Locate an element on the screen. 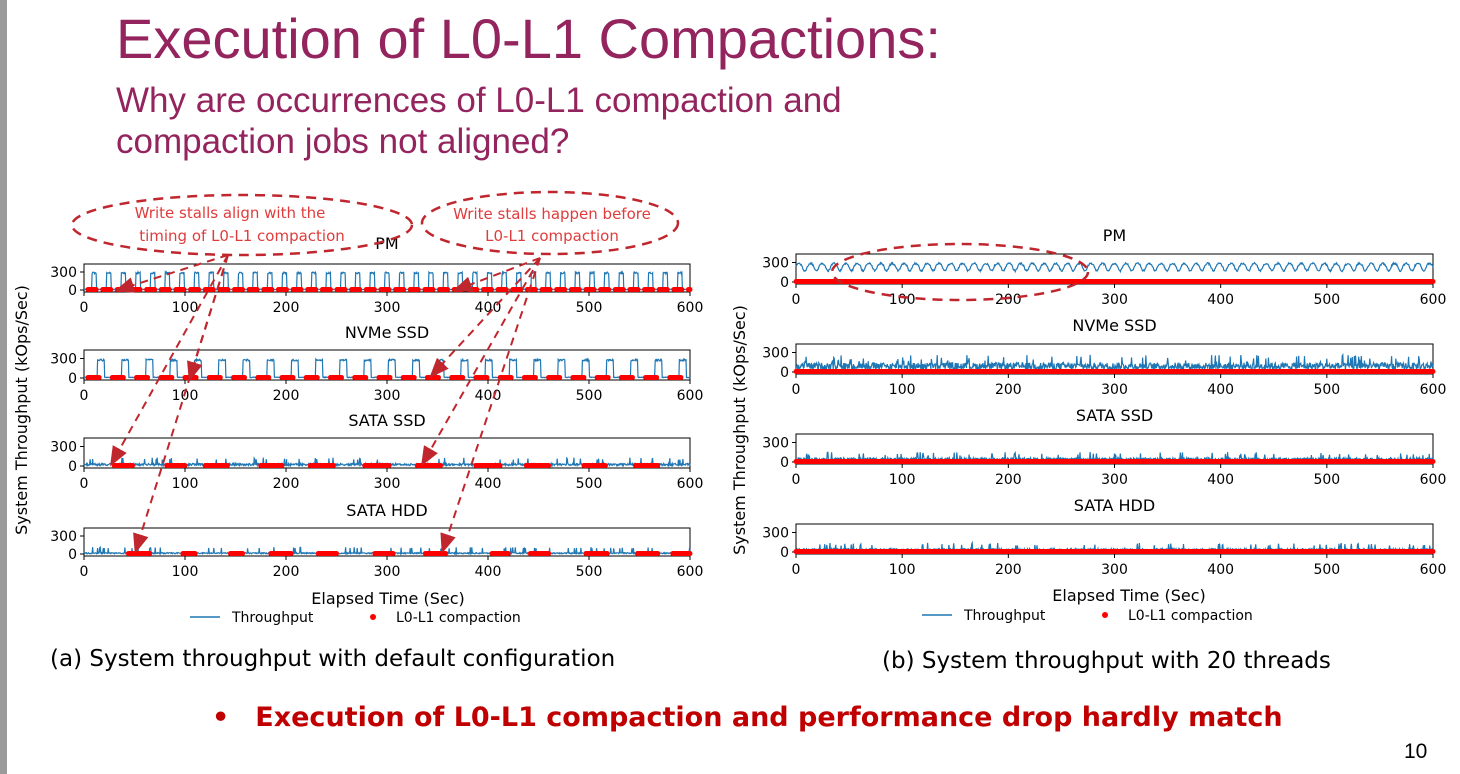 The width and height of the screenshot is (1460, 774). annotation-text-1b: timing of L0-L1 compaction is located at coordinates (242, 236).